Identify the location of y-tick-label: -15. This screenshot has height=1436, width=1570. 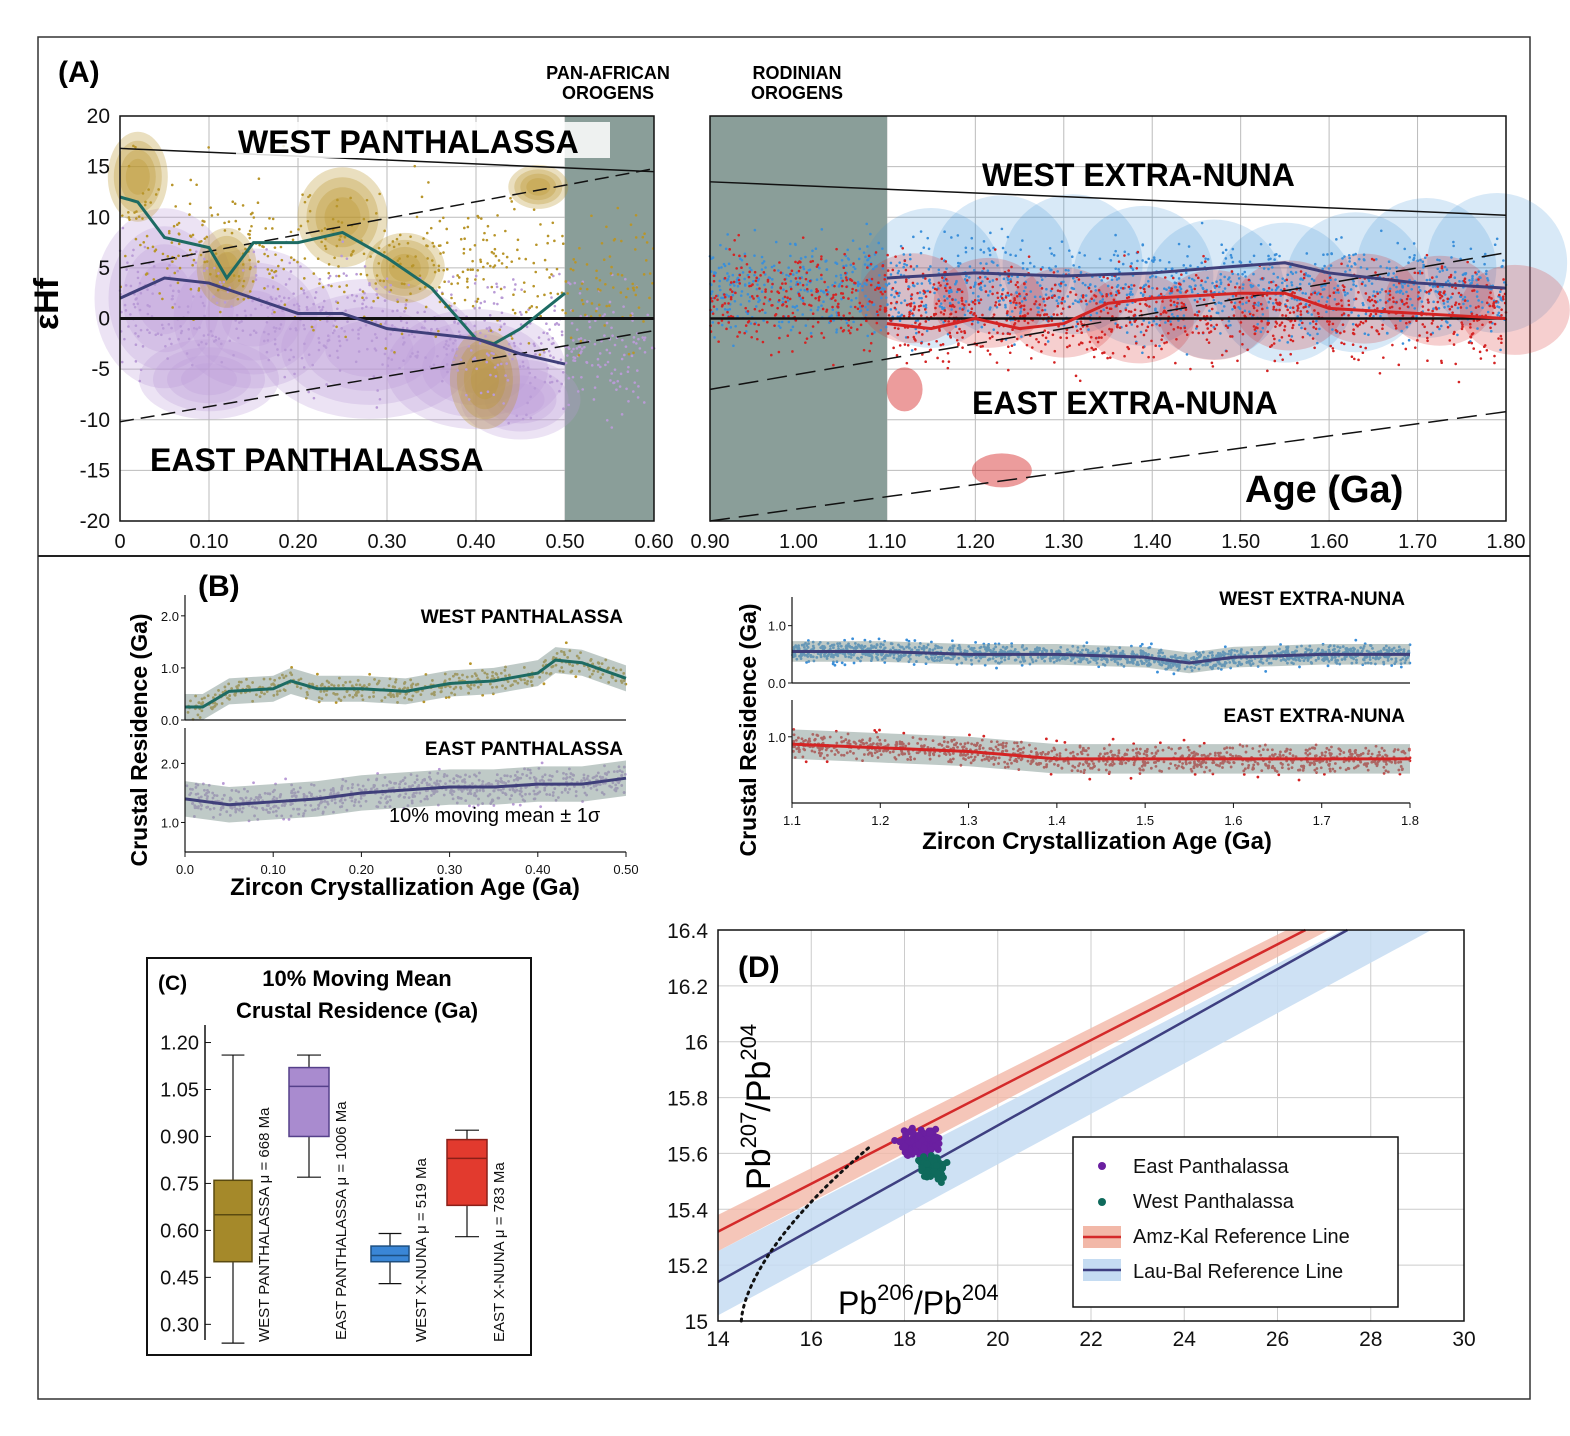
(95, 470).